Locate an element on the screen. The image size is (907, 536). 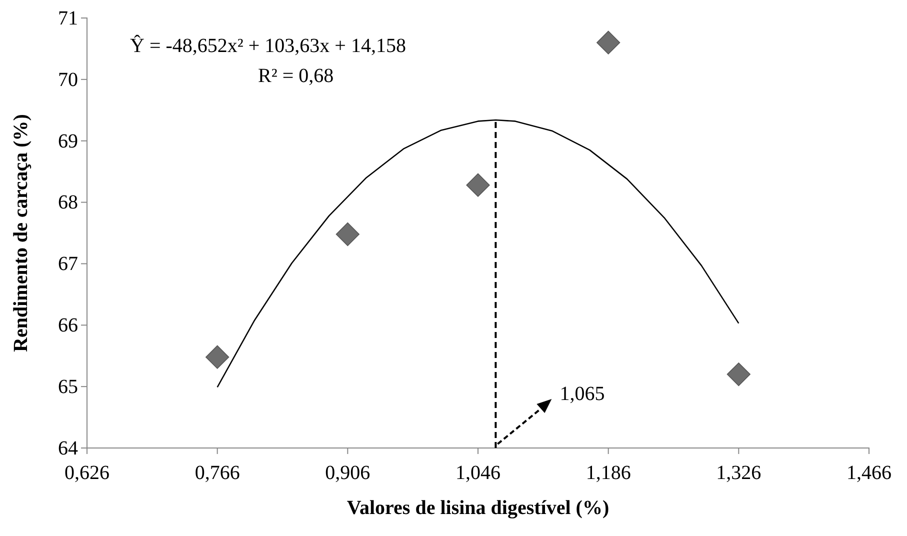
y-tick-label: 71 is located at coordinates (68, 18).